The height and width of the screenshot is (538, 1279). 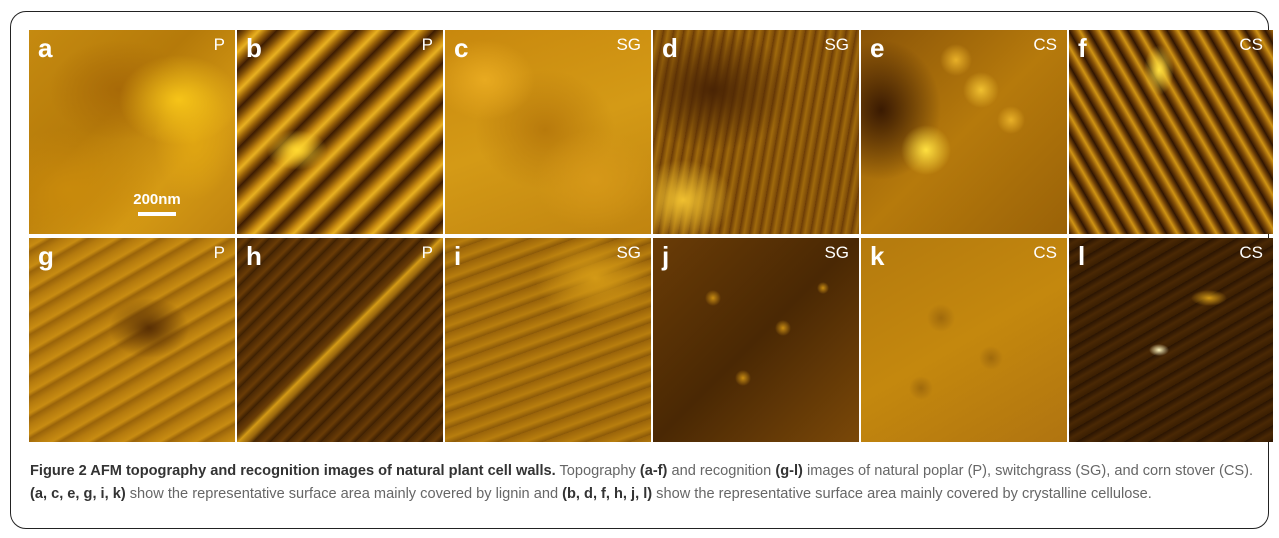 What do you see at coordinates (653, 471) in the screenshot?
I see `caption-ref: (a-f)` at bounding box center [653, 471].